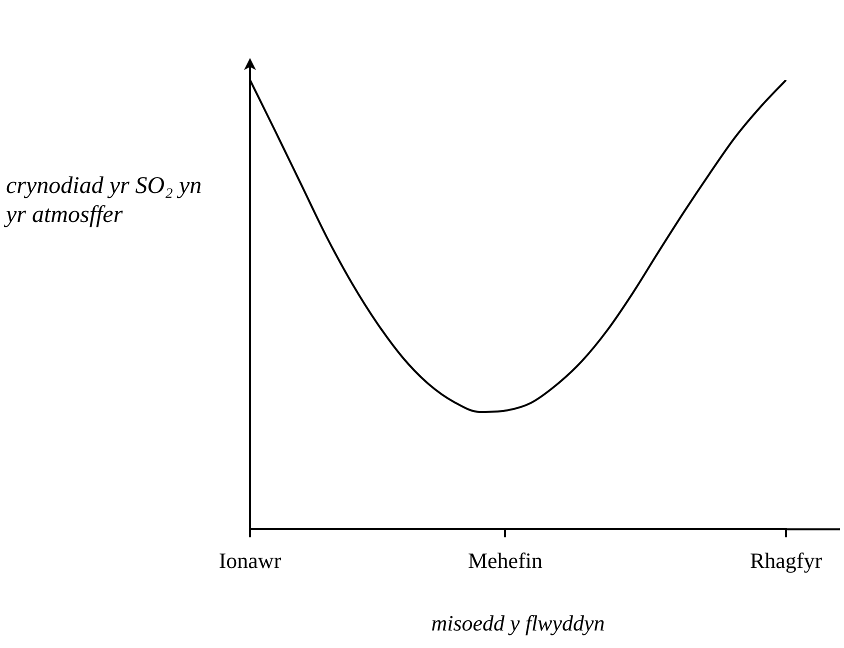 Image resolution: width=844 pixels, height=648 pixels. I want to click on x-tick-label: Mehefin, so click(505, 561).